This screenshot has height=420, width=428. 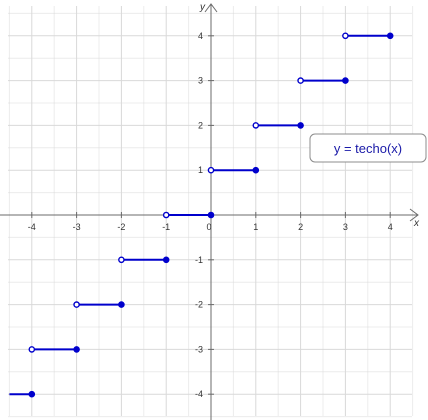 I want to click on function-label-box, so click(x=368, y=148).